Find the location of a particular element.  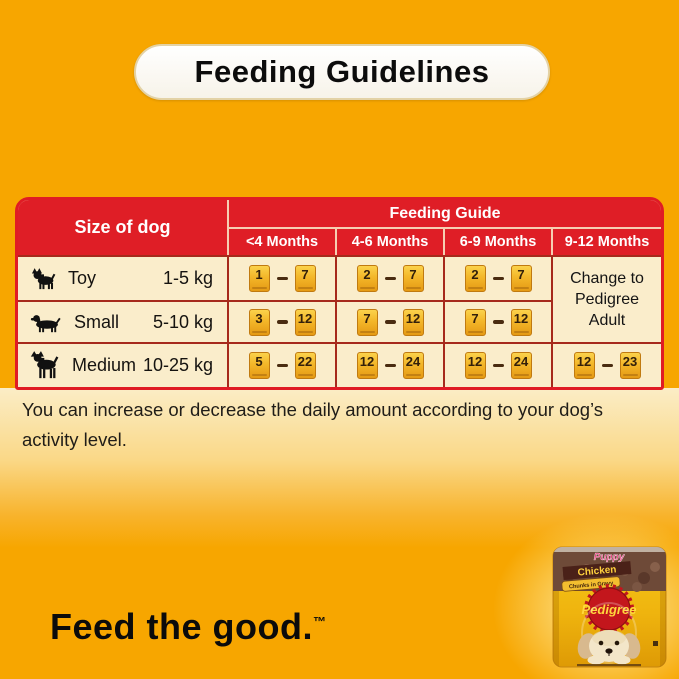

dog-size-name: Toy is located at coordinates (82, 278).